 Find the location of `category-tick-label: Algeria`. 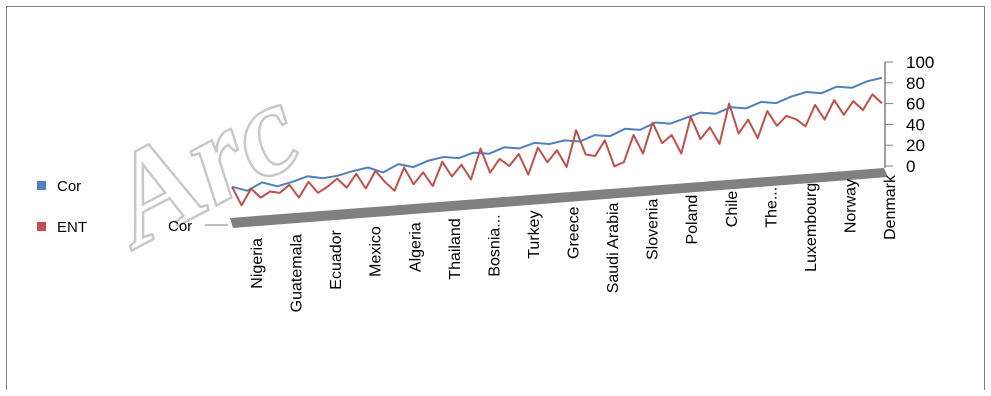

category-tick-label: Algeria is located at coordinates (415, 247).